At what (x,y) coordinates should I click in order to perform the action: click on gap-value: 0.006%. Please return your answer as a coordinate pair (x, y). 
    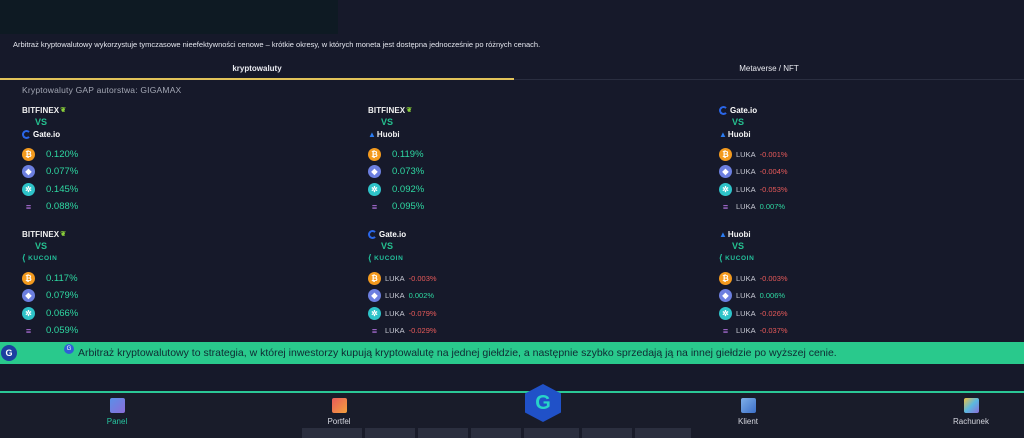
    Looking at the image, I should click on (772, 296).